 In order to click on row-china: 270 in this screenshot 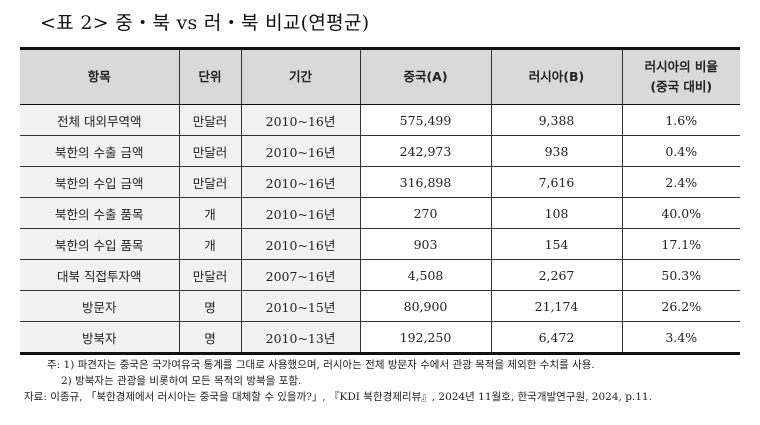, I will do `click(425, 213)`.